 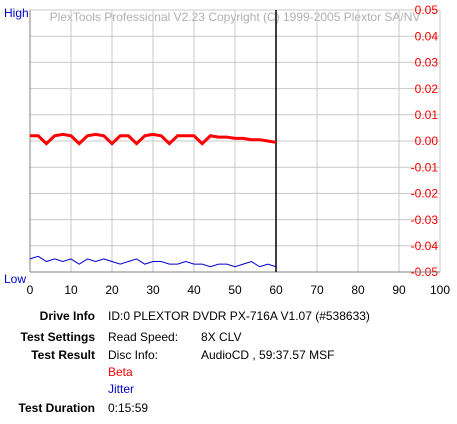 I want to click on x-tick-label: 0, so click(x=30, y=290).